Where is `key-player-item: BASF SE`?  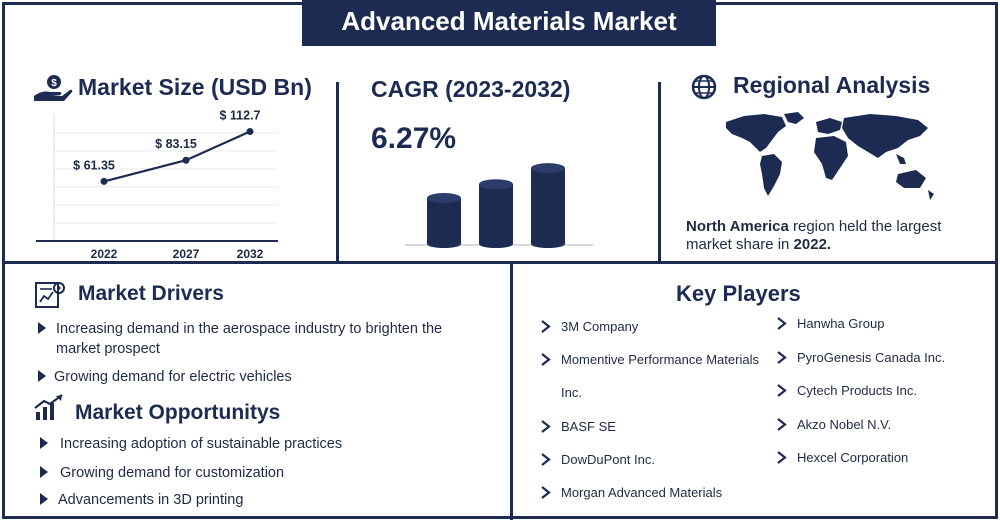
key-player-item: BASF SE is located at coordinates (661, 426).